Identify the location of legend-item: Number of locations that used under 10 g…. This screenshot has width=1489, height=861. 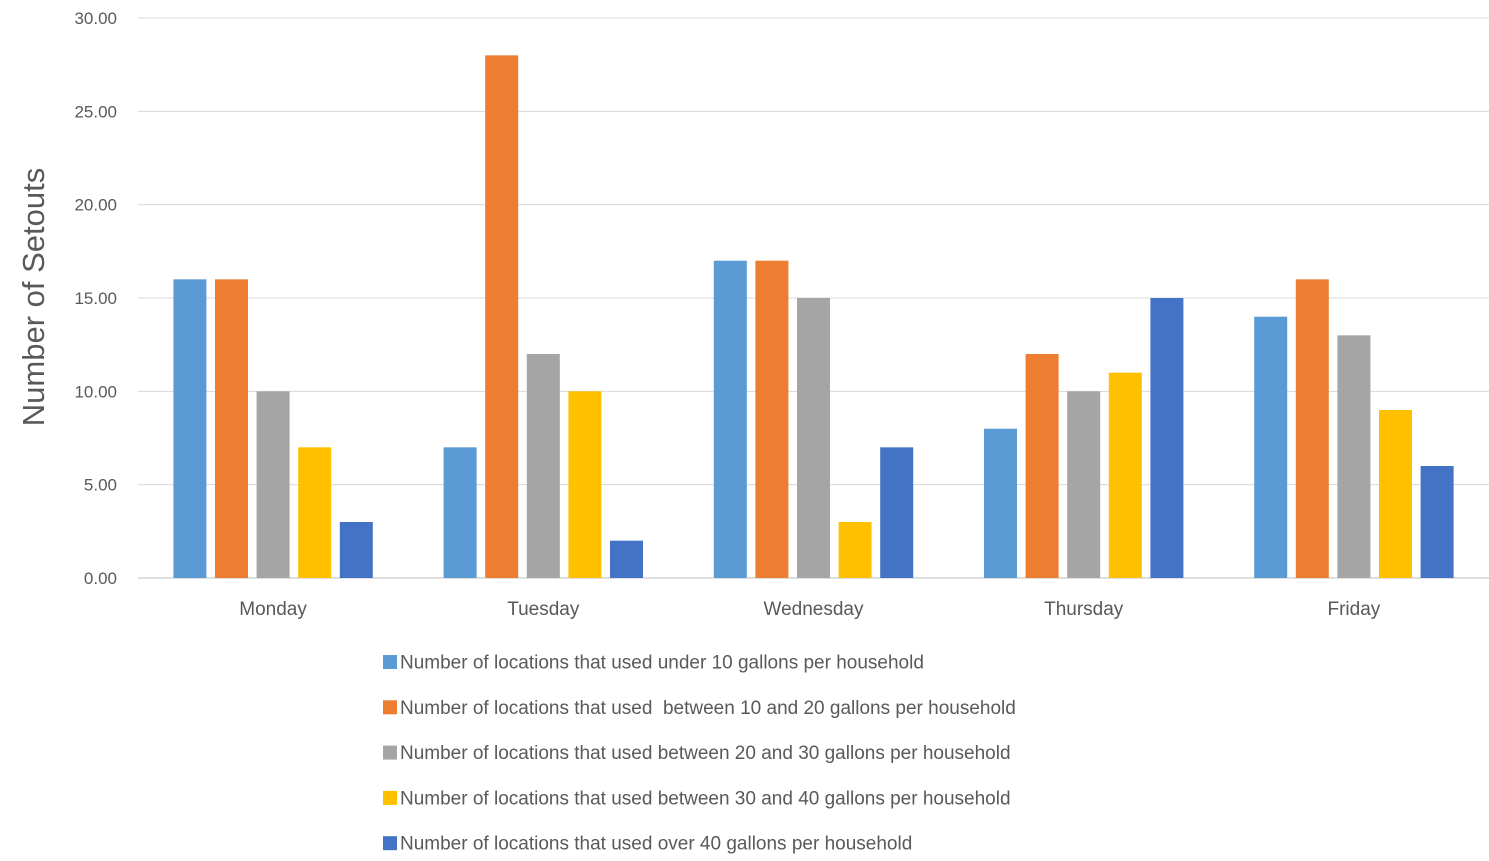
(653, 663).